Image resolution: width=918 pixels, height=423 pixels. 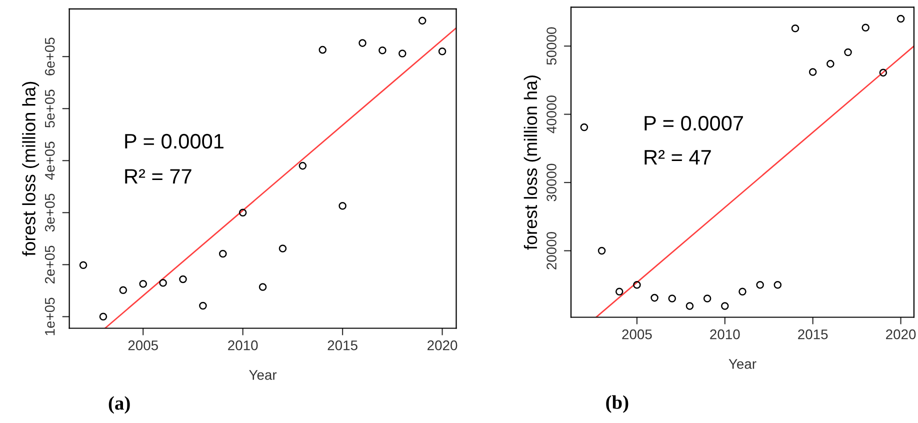 What do you see at coordinates (49, 213) in the screenshot?
I see `y-tick-label: 3e+05` at bounding box center [49, 213].